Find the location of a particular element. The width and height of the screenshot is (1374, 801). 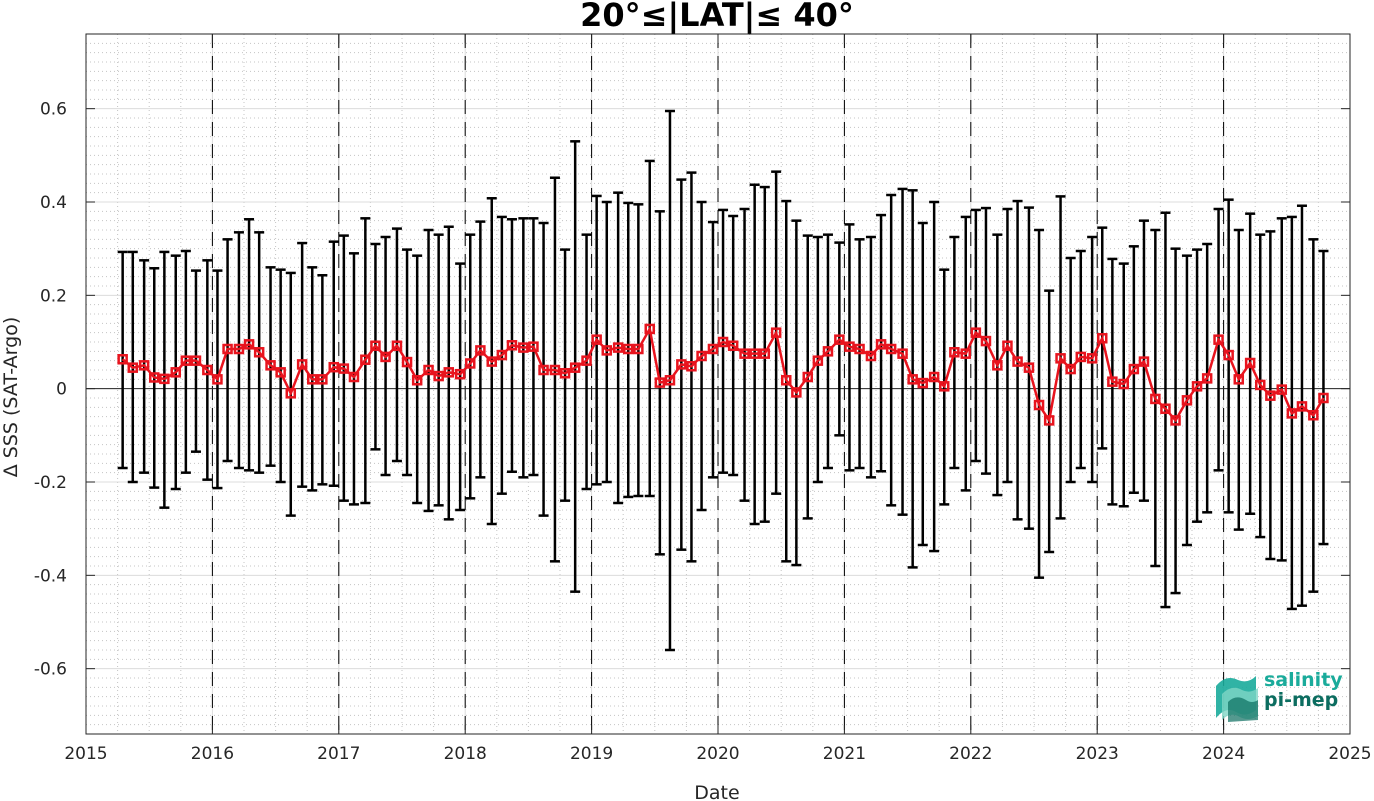

y-tick-label: 0.6 is located at coordinates (53, 110).